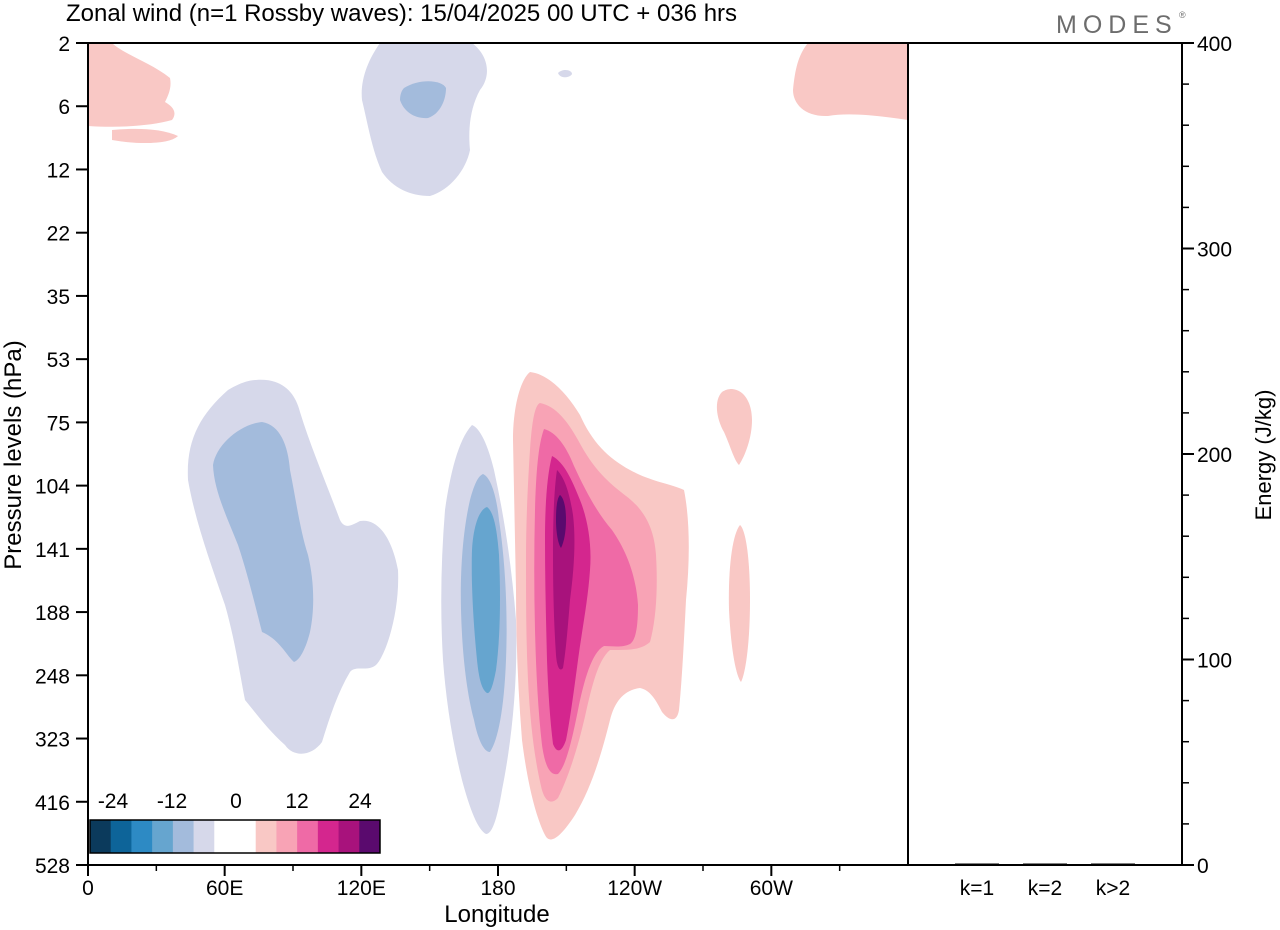  Describe the element at coordinates (1182, 15) in the screenshot. I see `brand-registered-mark: ®` at that location.